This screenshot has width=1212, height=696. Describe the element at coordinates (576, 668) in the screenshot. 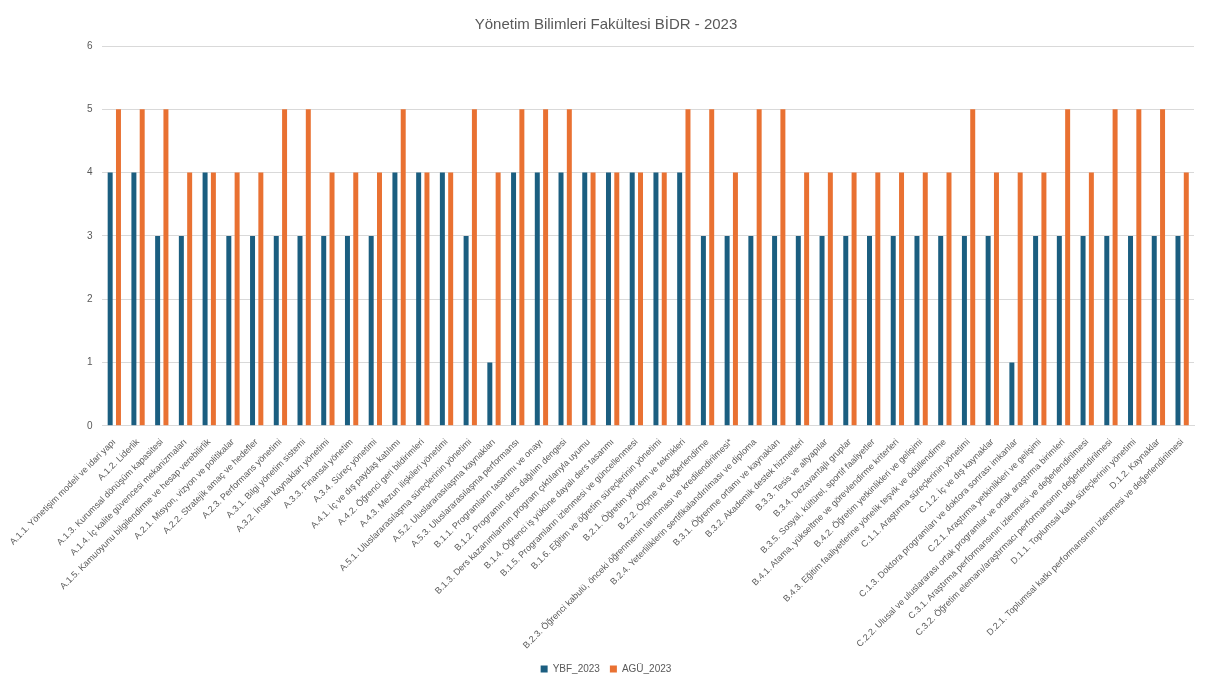

I see `legend-label: YBF_2023` at that location.